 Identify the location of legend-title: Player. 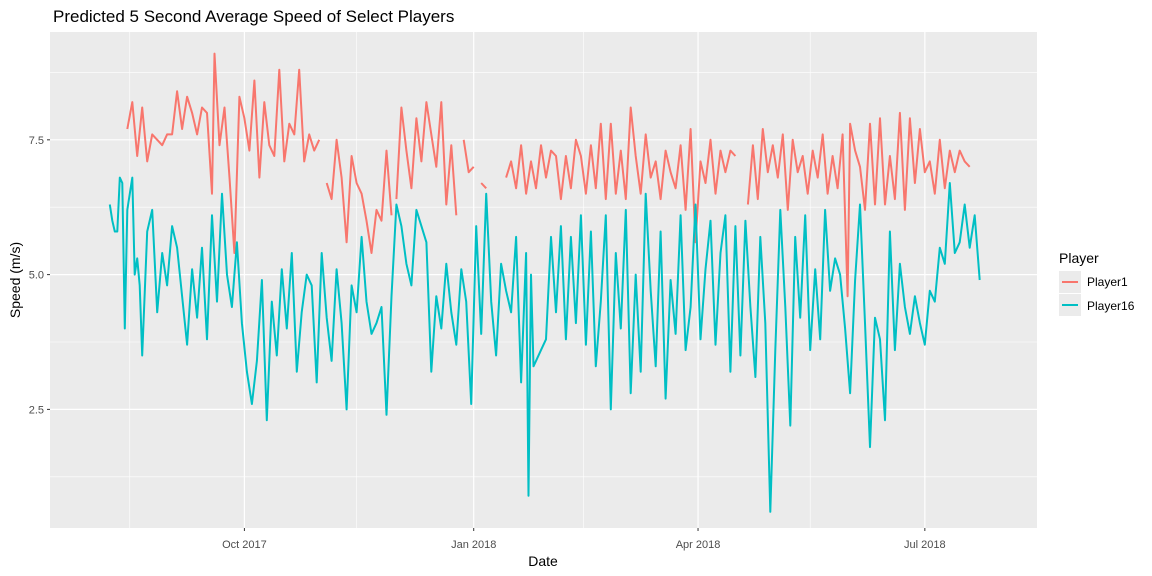
(1079, 258).